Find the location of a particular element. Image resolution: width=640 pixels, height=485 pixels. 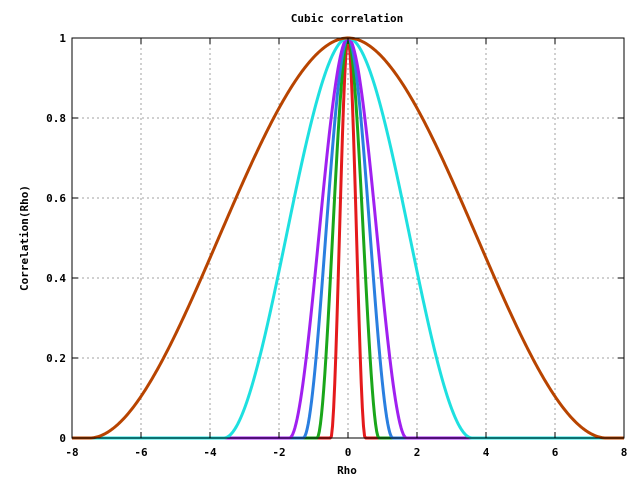

x-axis-label: Rho is located at coordinates (347, 470).